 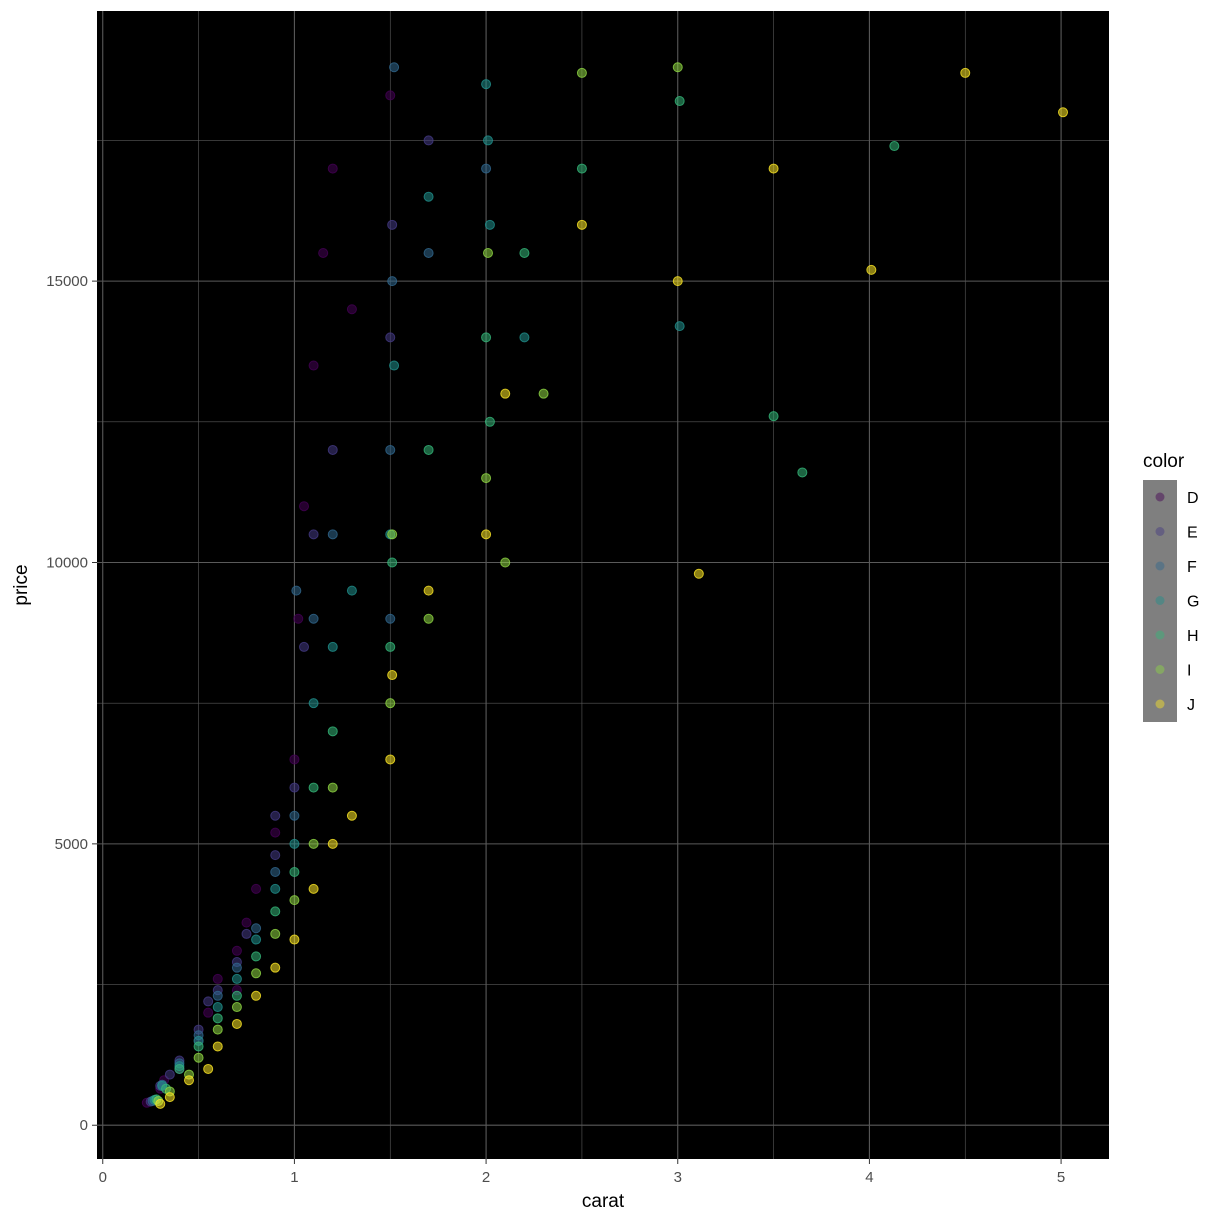 What do you see at coordinates (1164, 461) in the screenshot?
I see `legend-title: color` at bounding box center [1164, 461].